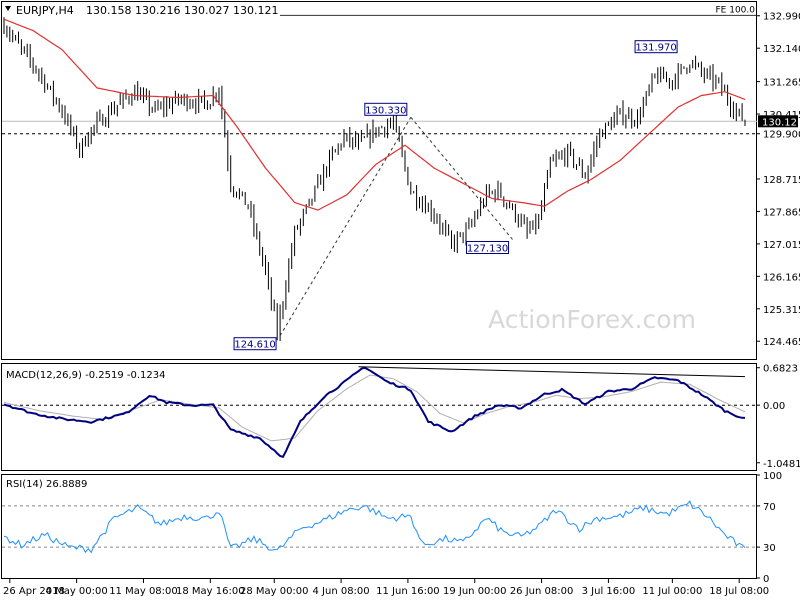 The image size is (800, 600). I want to click on current-price-marker, so click(778, 121).